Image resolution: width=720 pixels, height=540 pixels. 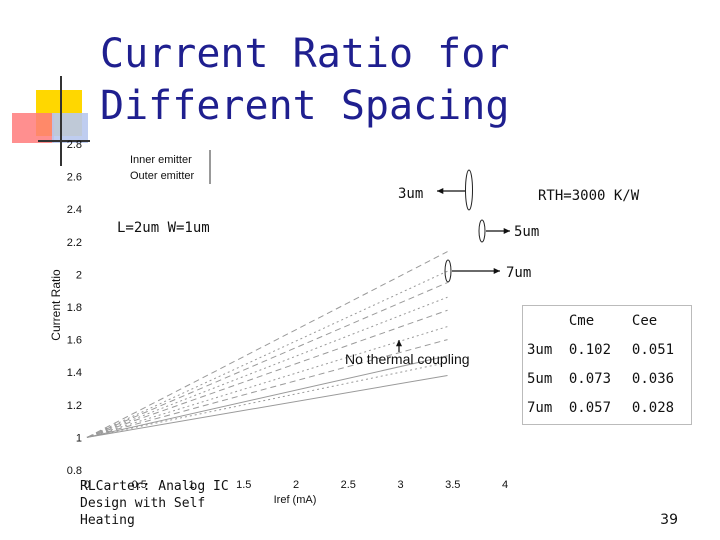 I want to click on y-tick-label: 1, so click(x=79, y=438).